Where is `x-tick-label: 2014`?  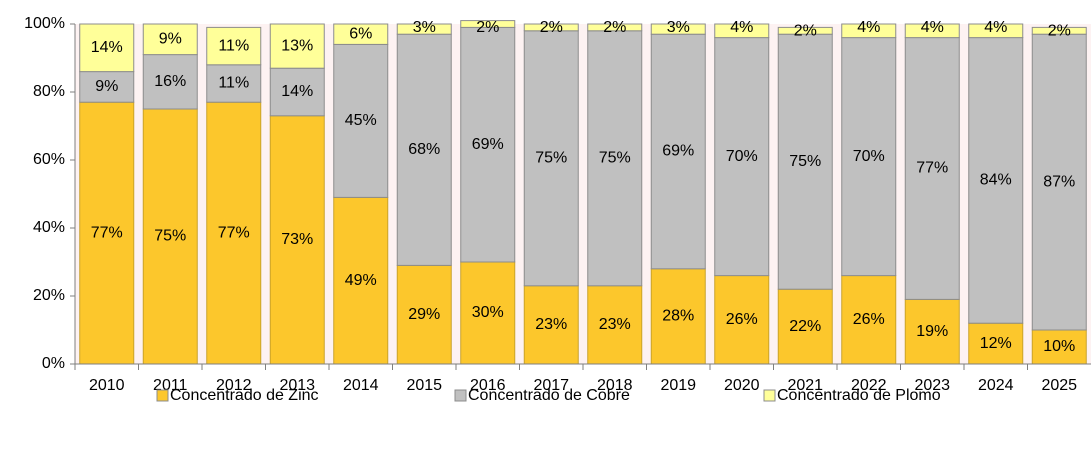
x-tick-label: 2014 is located at coordinates (361, 385).